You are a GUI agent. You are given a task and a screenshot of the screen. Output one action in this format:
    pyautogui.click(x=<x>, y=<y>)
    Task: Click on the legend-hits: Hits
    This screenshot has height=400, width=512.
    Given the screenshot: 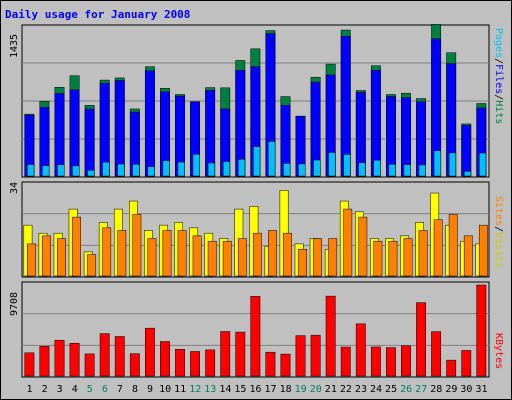 What is the action you would take?
    pyautogui.click(x=498, y=112)
    